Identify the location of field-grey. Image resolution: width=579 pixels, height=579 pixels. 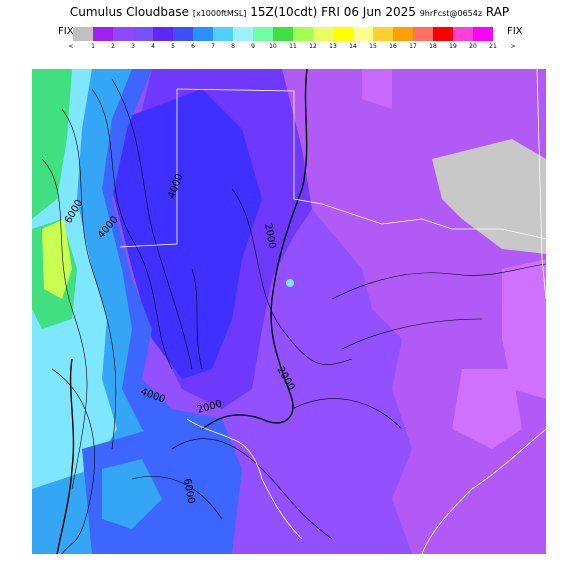
(489, 196).